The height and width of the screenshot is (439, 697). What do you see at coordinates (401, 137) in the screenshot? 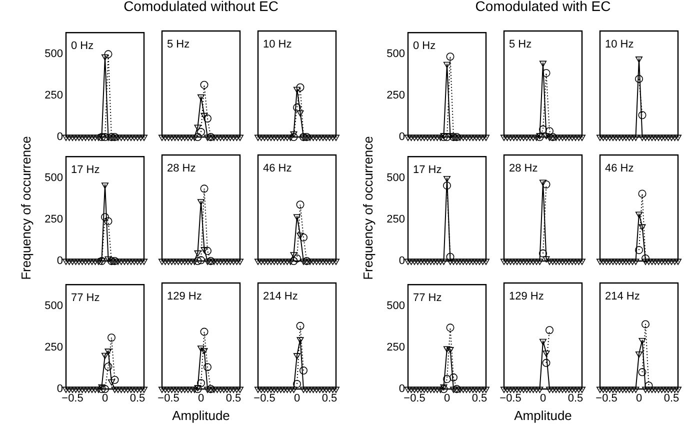
I see `y-tick-label: 0` at bounding box center [401, 137].